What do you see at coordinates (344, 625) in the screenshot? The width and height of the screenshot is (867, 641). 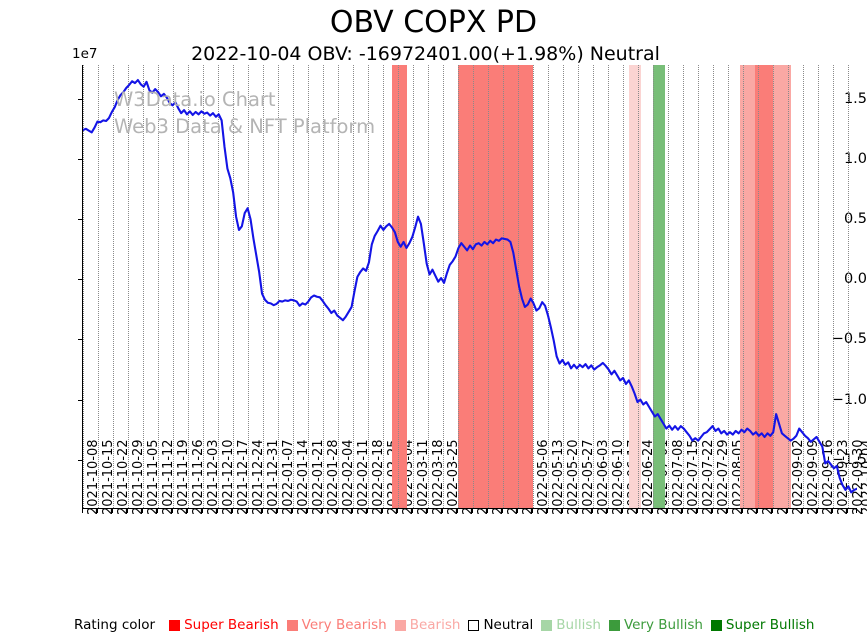 I see `legend-label: Very Bearish` at bounding box center [344, 625].